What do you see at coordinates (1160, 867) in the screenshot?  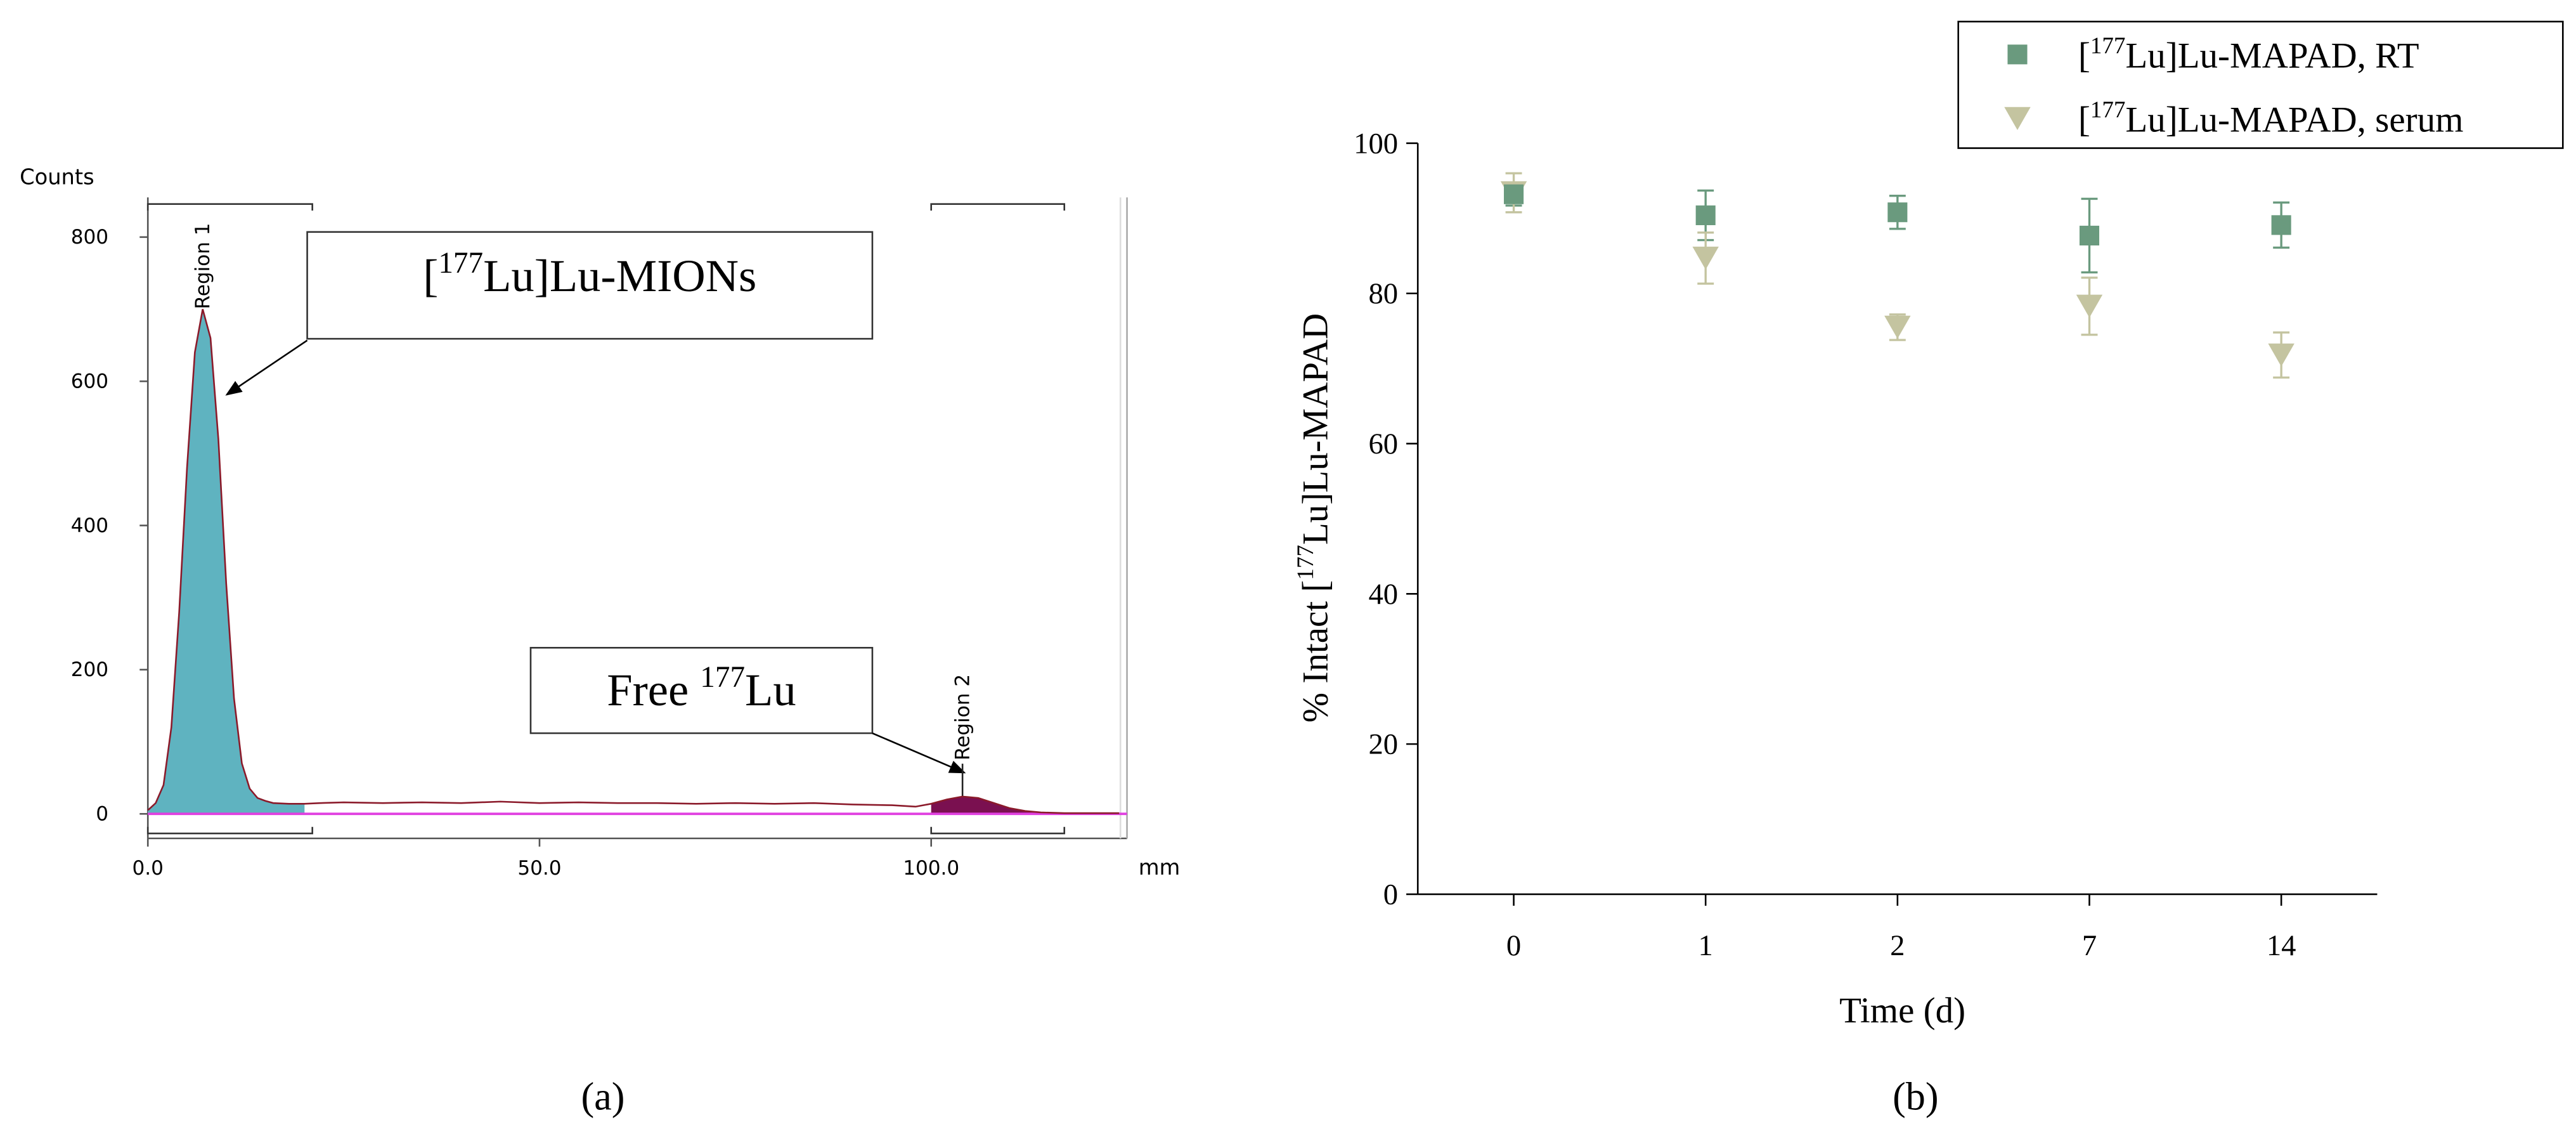 I see `x-axis-label: mm` at bounding box center [1160, 867].